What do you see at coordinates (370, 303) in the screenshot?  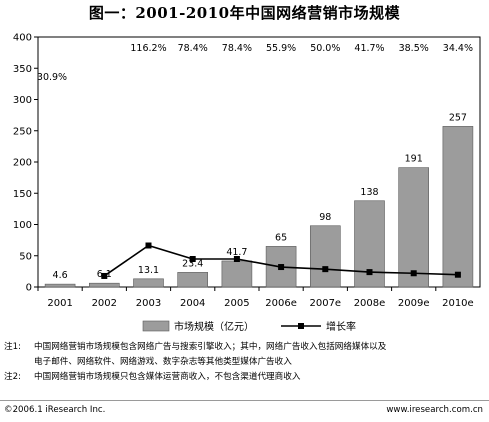 I see `x-tick-label: 2008e` at bounding box center [370, 303].